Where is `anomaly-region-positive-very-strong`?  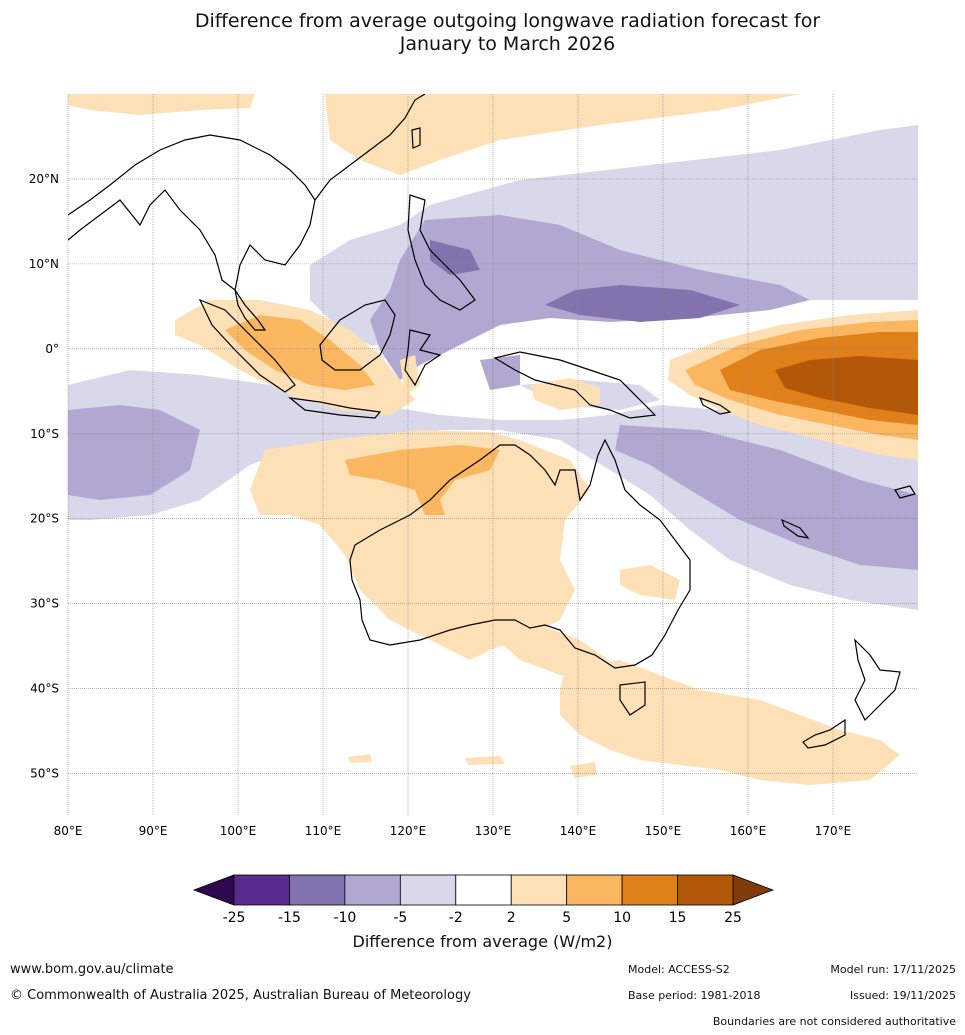
anomaly-region-positive-very-strong is located at coordinates (846, 385).